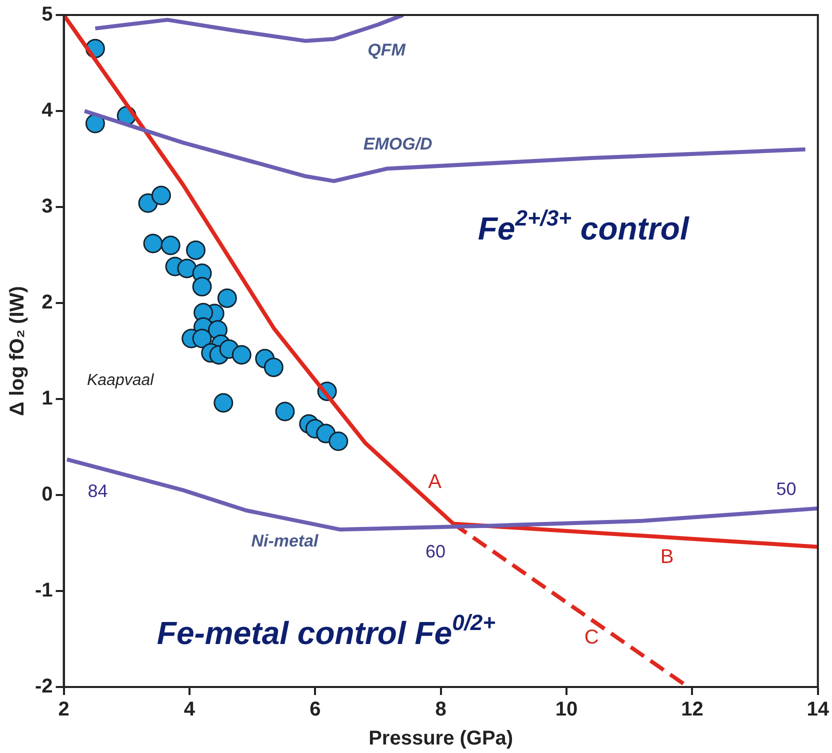 The height and width of the screenshot is (753, 832). What do you see at coordinates (441, 739) in the screenshot?
I see `x-axis-title: Pressure (GPa)` at bounding box center [441, 739].